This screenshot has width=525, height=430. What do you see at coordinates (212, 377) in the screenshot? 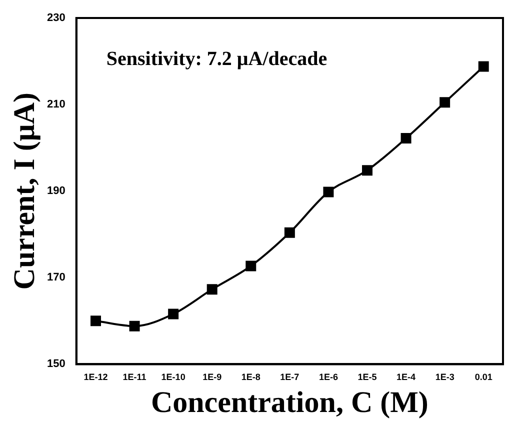
I see `x-tick-label: 1E-9` at bounding box center [212, 377].